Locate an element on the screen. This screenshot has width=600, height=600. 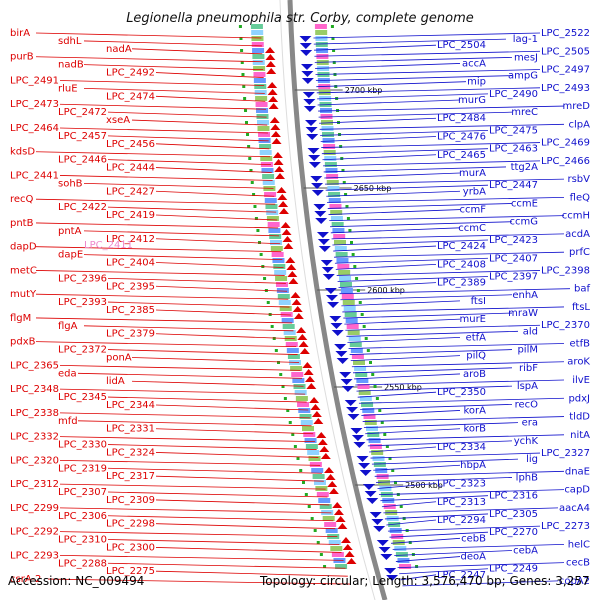
forward-gene-label: LPC_2330 is located at coordinates (82, 445).